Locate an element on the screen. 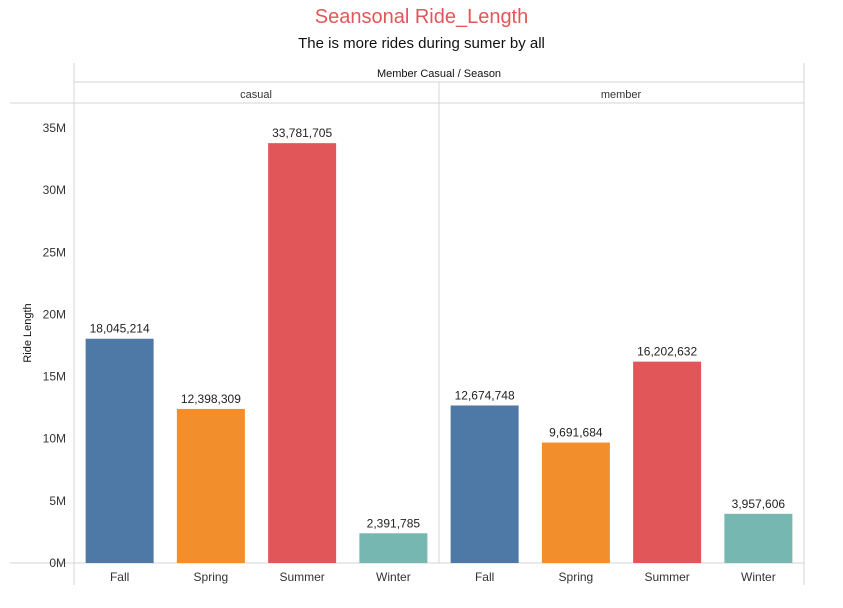 The width and height of the screenshot is (843, 608). bar-member-summer is located at coordinates (667, 462).